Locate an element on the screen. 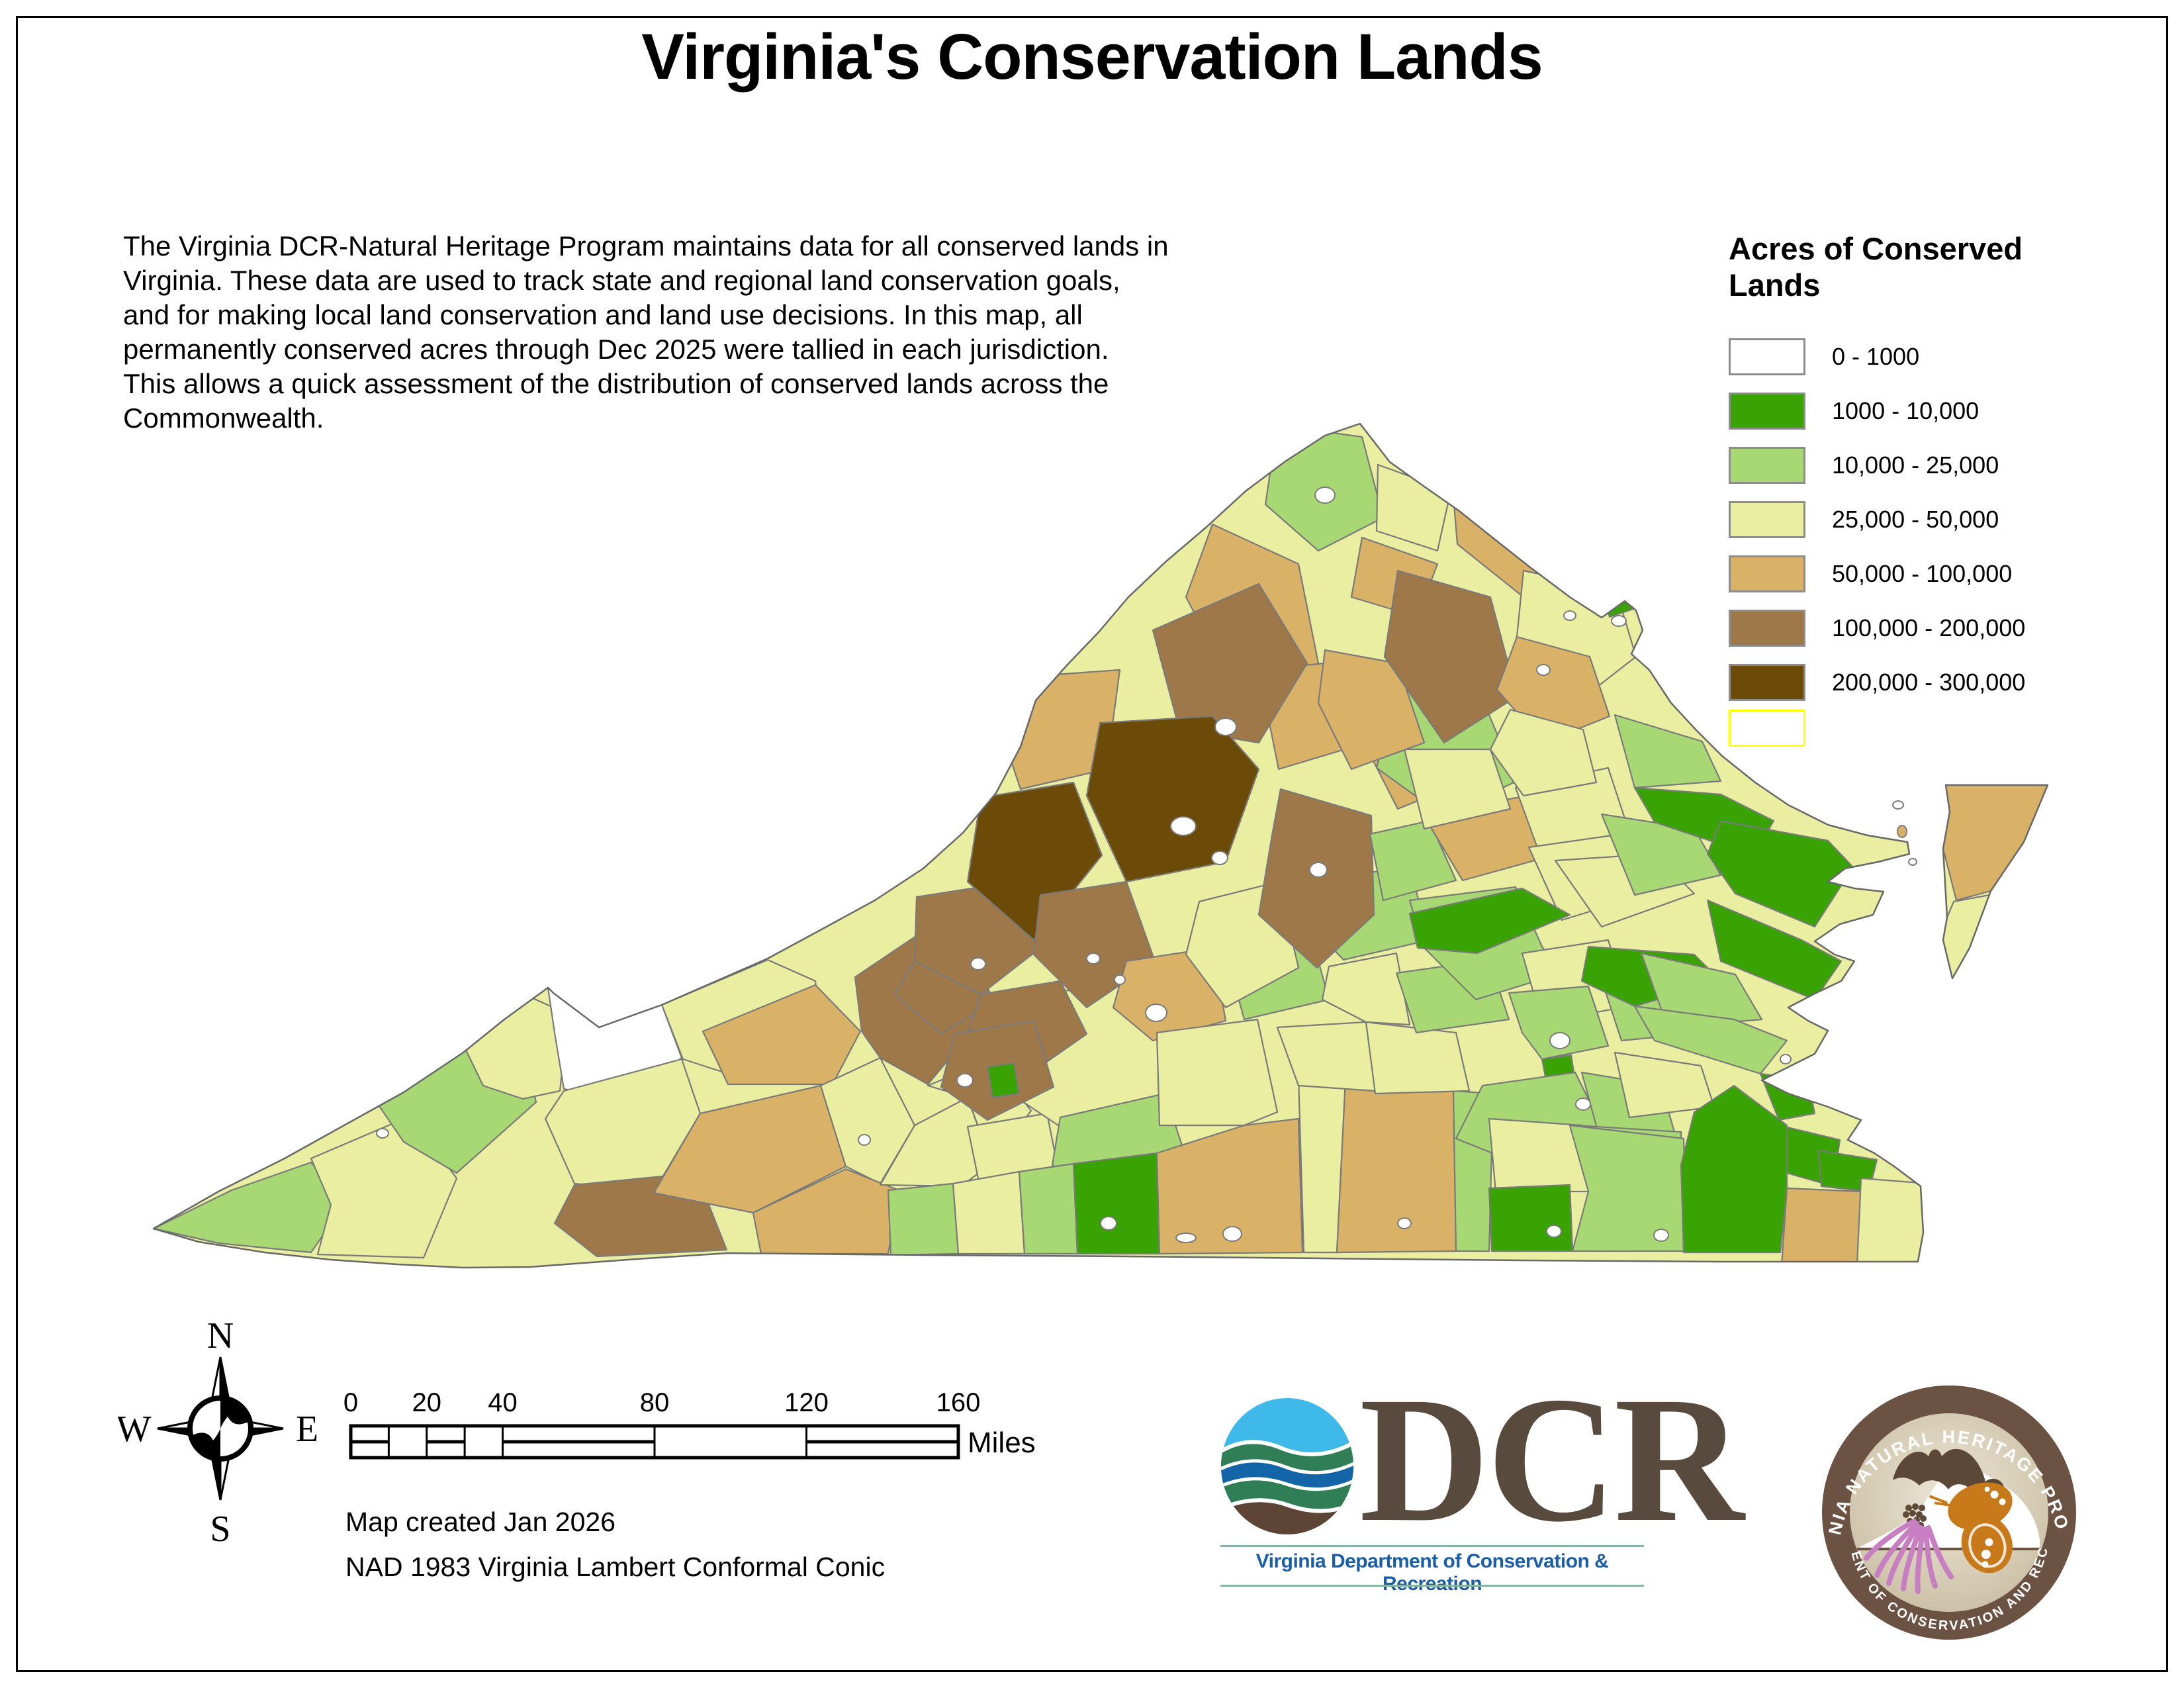 The height and width of the screenshot is (1688, 2184). city-hole-winchester is located at coordinates (1325, 495).